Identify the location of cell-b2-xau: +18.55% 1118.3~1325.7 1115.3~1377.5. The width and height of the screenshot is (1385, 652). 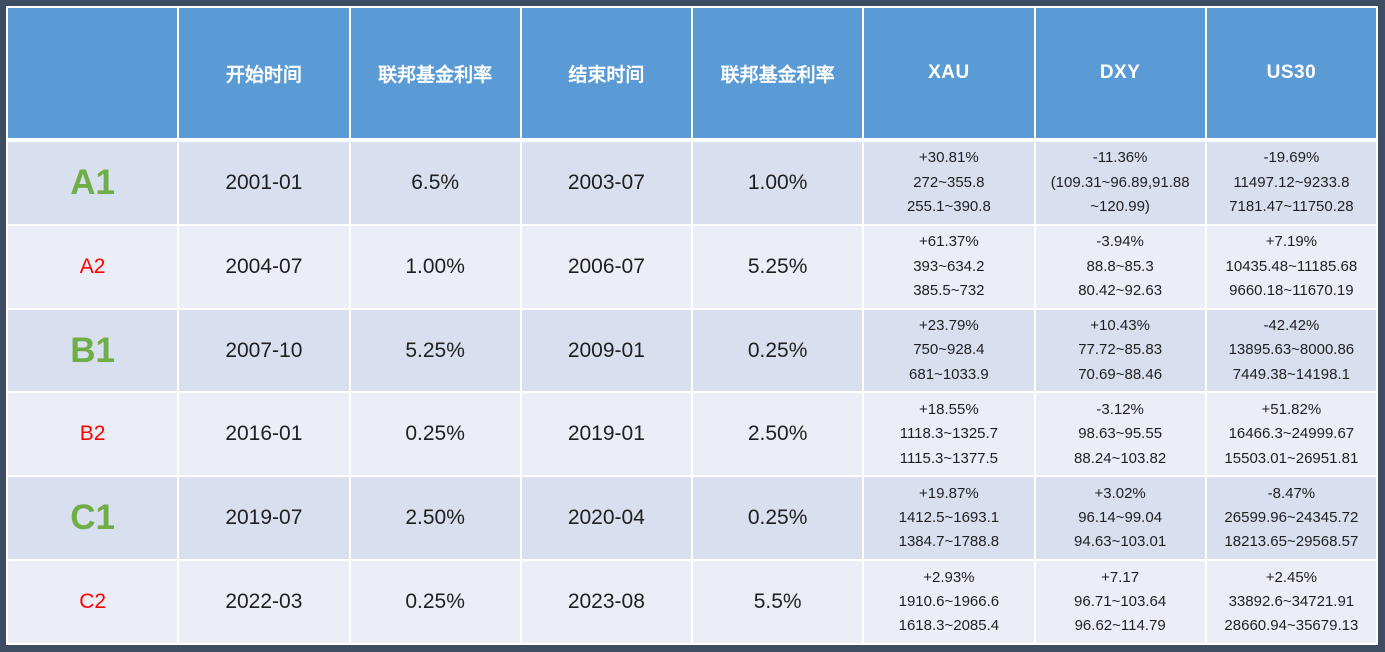
(949, 434).